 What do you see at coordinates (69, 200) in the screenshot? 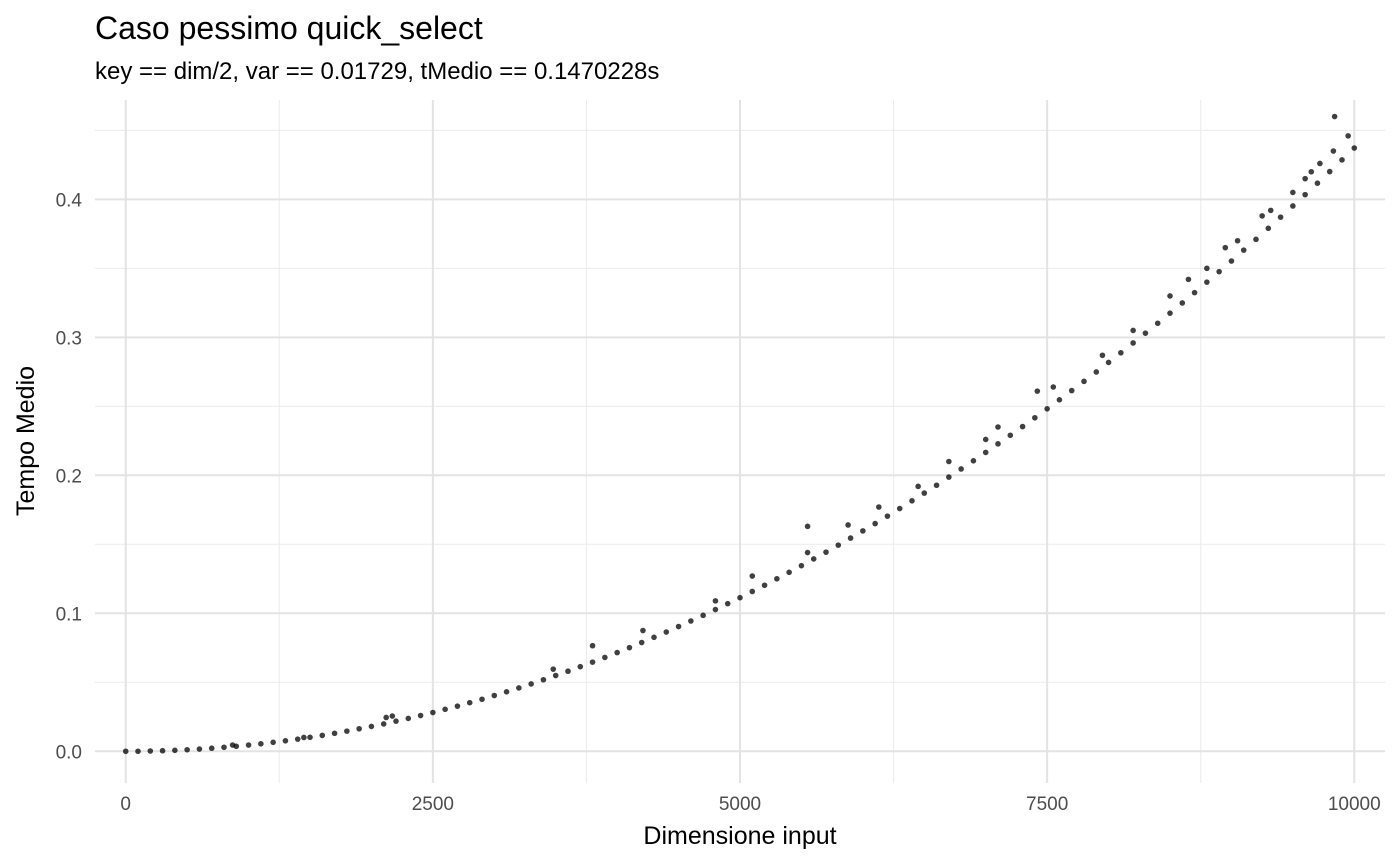
I see `y-tick-label: 0.4` at bounding box center [69, 200].